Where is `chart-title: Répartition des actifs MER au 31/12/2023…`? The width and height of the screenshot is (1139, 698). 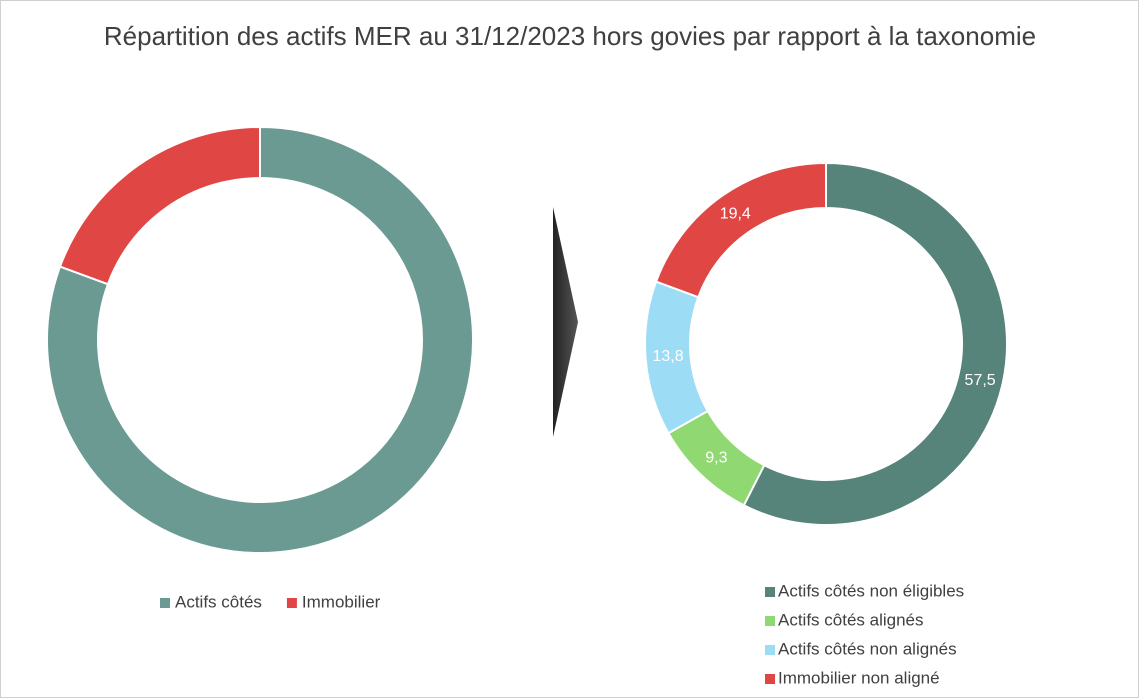
chart-title: Répartition des actifs MER au 31/12/2023… is located at coordinates (570, 36).